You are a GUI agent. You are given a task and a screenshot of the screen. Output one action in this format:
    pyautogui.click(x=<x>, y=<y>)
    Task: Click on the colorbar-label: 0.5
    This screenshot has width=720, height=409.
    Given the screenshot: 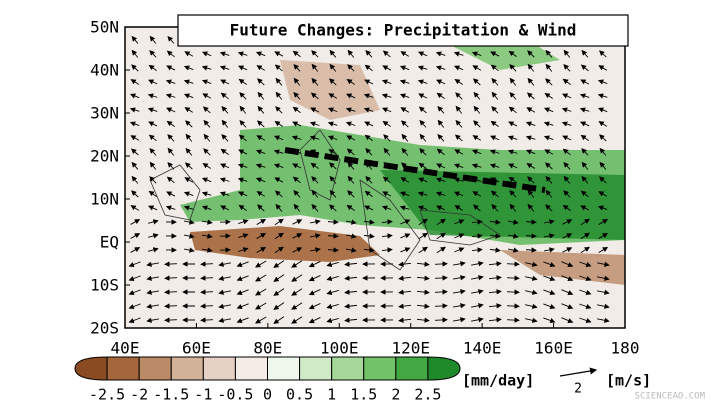 What is the action you would take?
    pyautogui.click(x=299, y=395)
    